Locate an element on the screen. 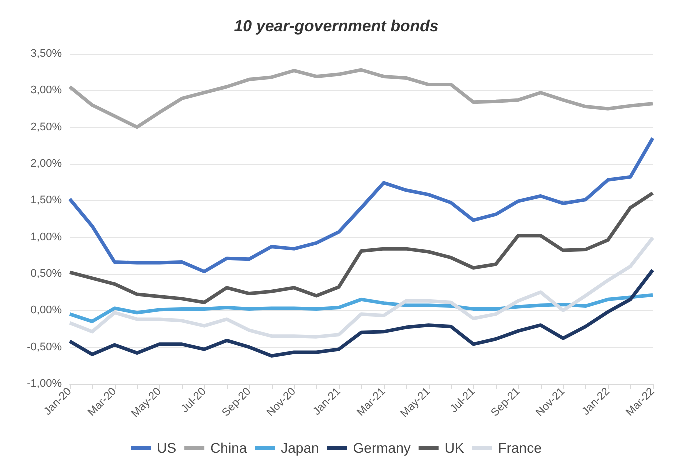 Image resolution: width=673 pixels, height=470 pixels. legend-label: France is located at coordinates (520, 448).